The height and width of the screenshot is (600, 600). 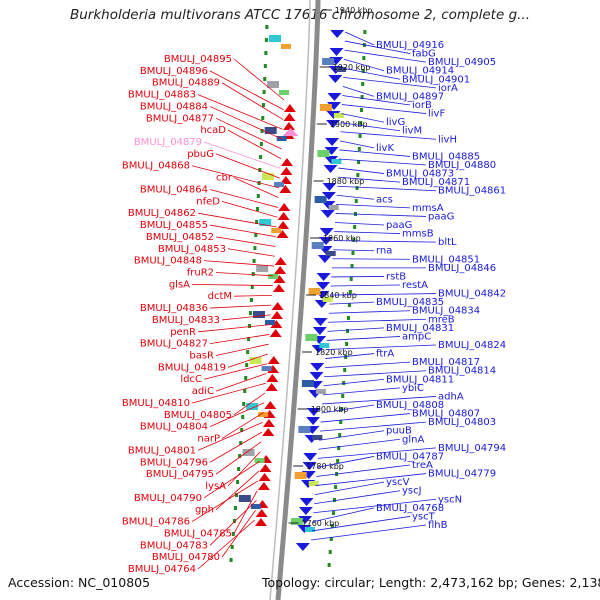 What do you see at coordinates (412, 131) in the screenshot?
I see `right-gene-label: livM` at bounding box center [412, 131].